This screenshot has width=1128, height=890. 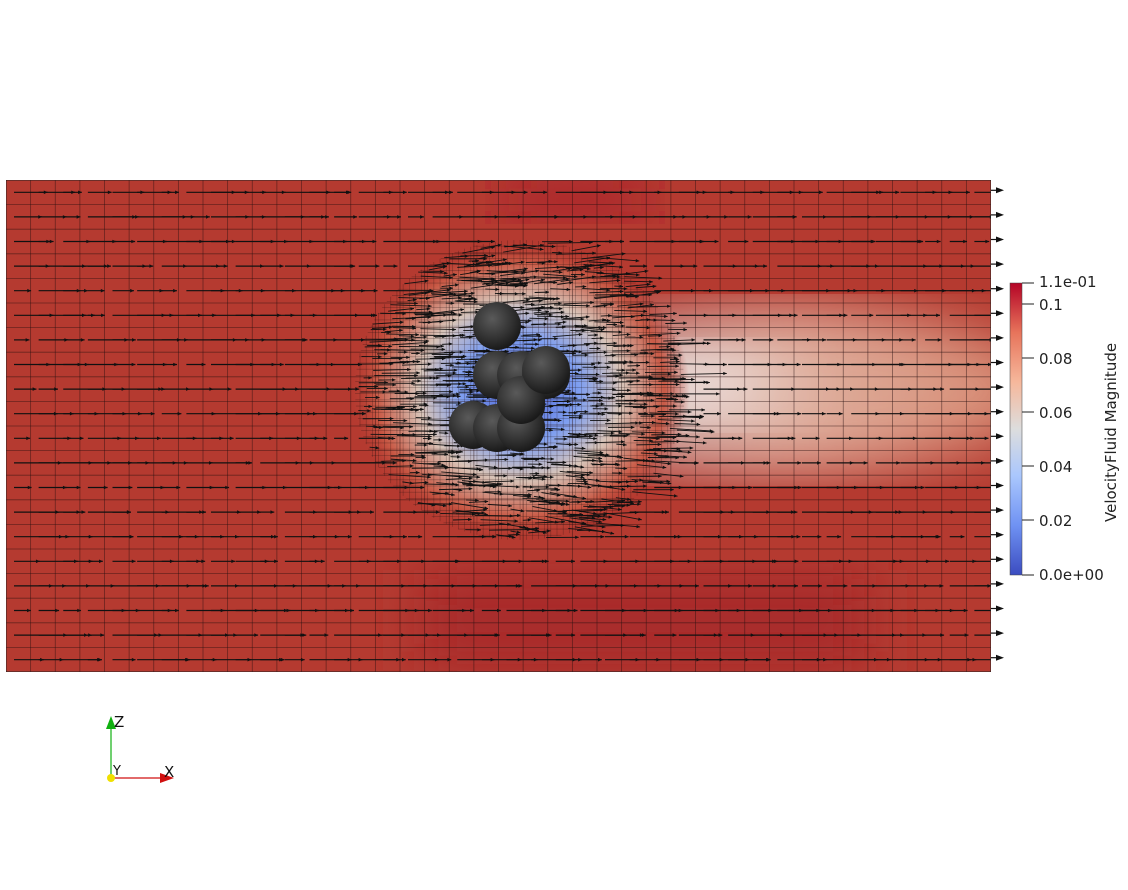 What do you see at coordinates (1056, 359) in the screenshot?
I see `colorbar-tick-0.08: 0.08` at bounding box center [1056, 359].